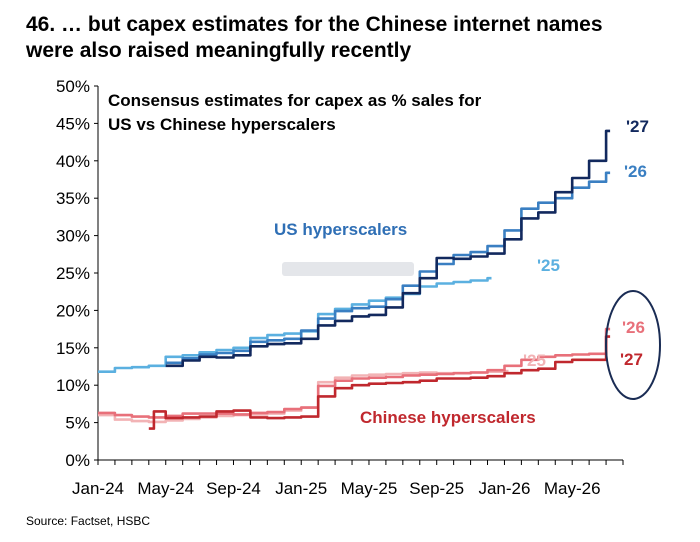 The width and height of the screenshot is (700, 542). I want to click on chart-subtitle-line-2: US vs Chinese hyperscalers, so click(222, 124).